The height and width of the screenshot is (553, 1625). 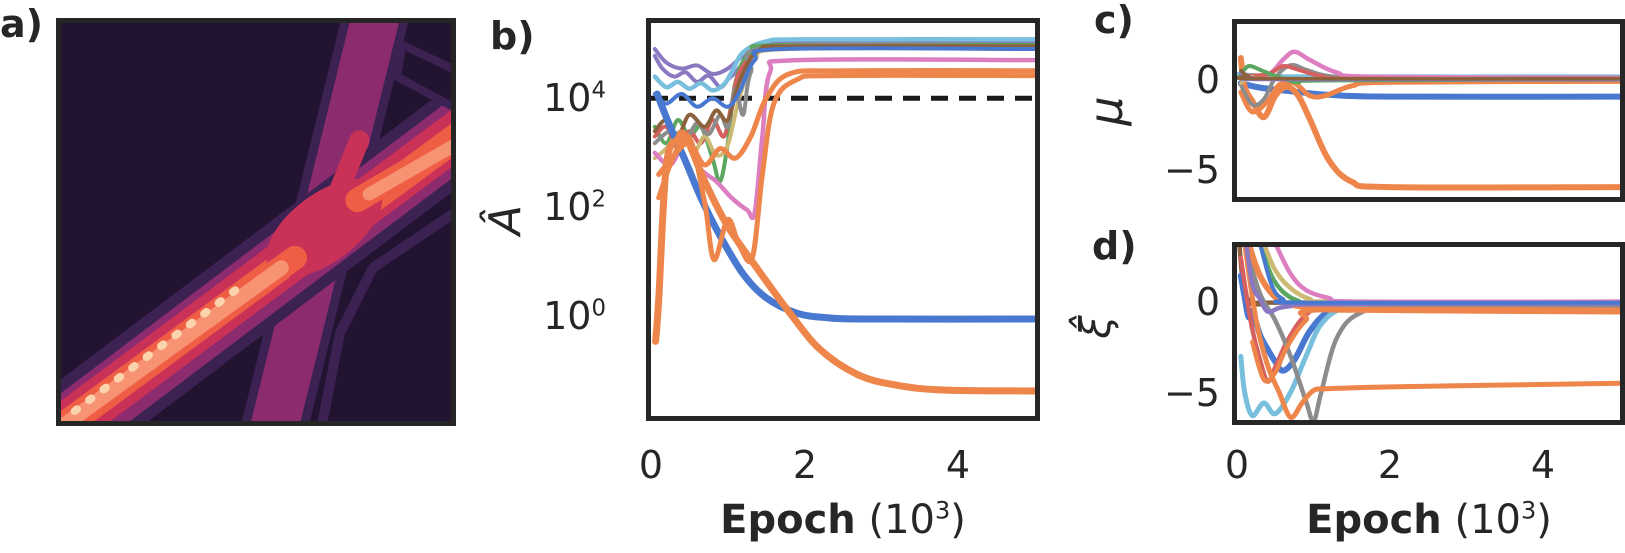 What do you see at coordinates (598, 90) in the screenshot?
I see `tick-exponent: 4` at bounding box center [598, 90].